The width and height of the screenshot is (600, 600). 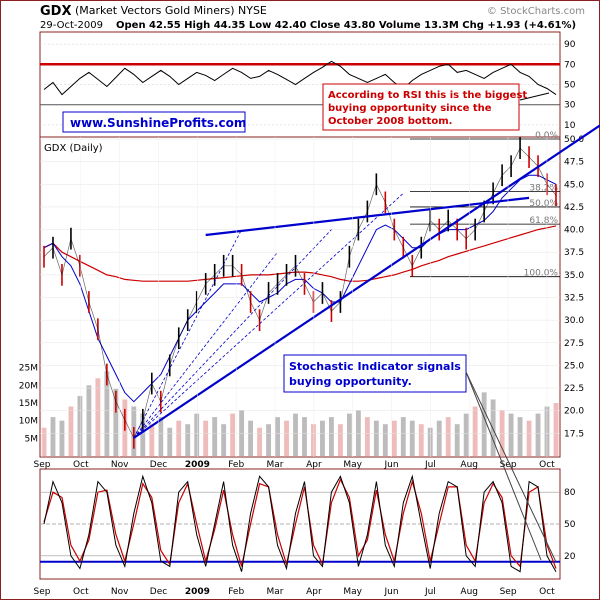 What do you see at coordinates (120, 592) in the screenshot?
I see `x-tick-label-bottom: Nov` at bounding box center [120, 592].